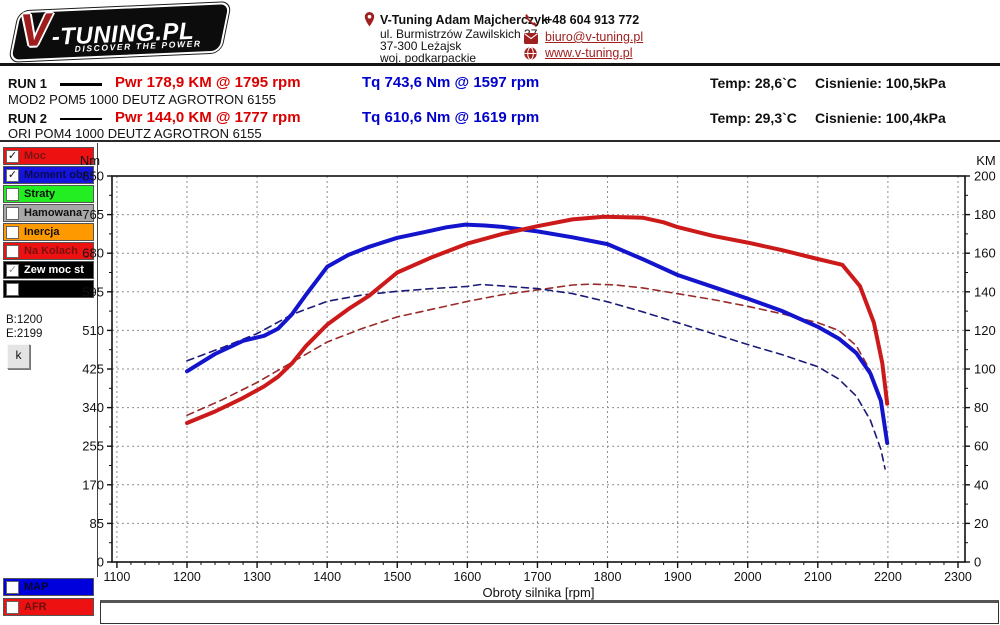 The image size is (1000, 625). I want to click on svg-text: 2000, so click(748, 577).